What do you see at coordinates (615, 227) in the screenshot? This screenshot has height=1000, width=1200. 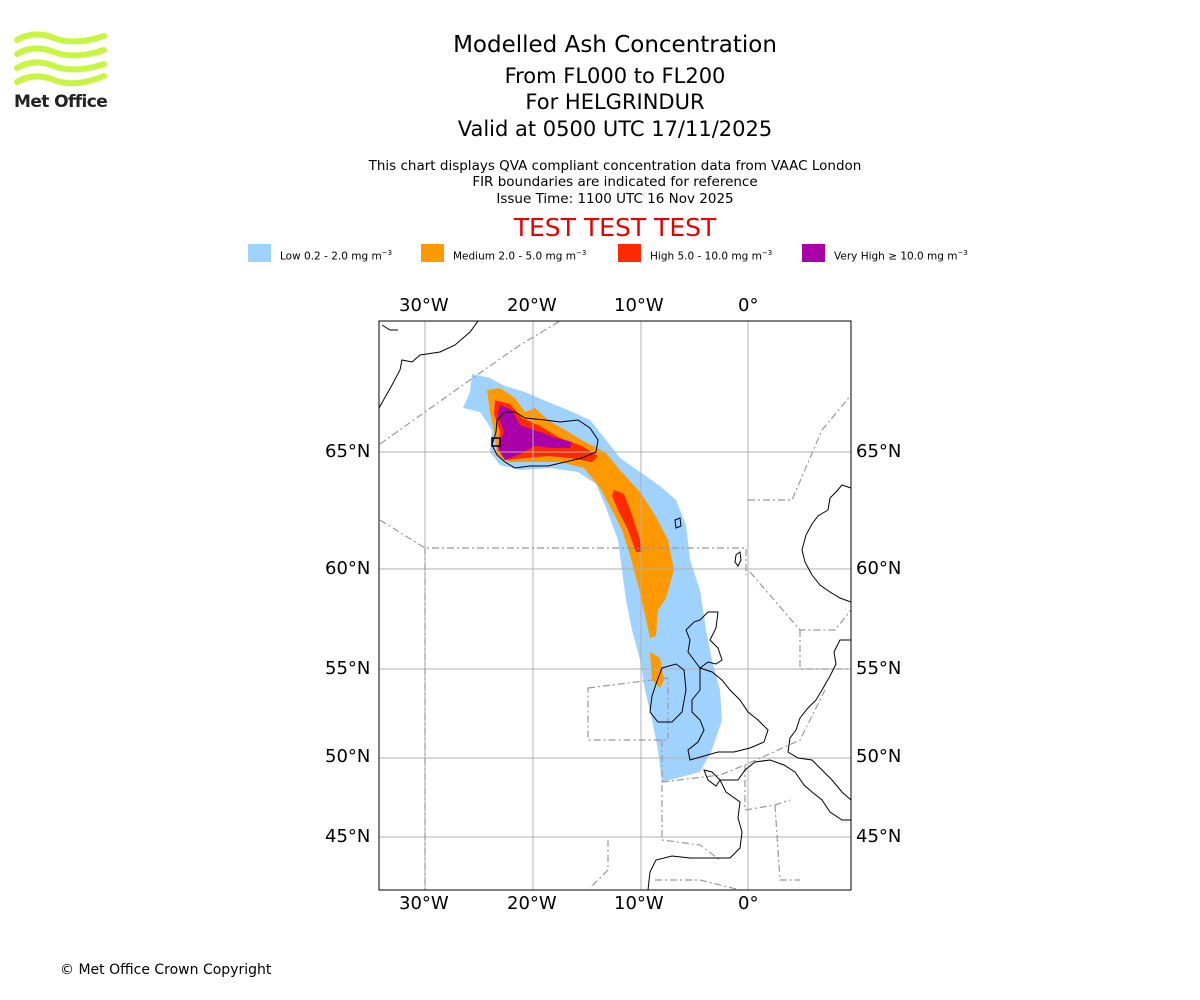 I see `test-banner: TEST TEST TEST` at bounding box center [615, 227].